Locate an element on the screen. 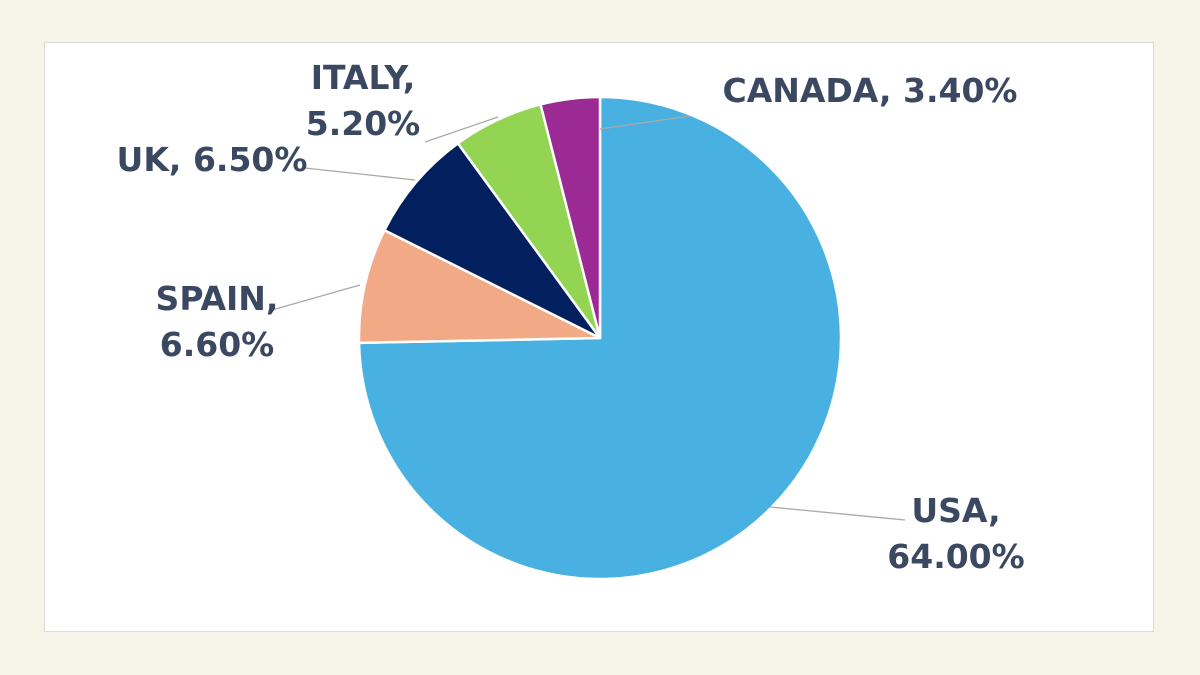 This screenshot has height=675, width=1200. leader-line-spain is located at coordinates (316, 297).